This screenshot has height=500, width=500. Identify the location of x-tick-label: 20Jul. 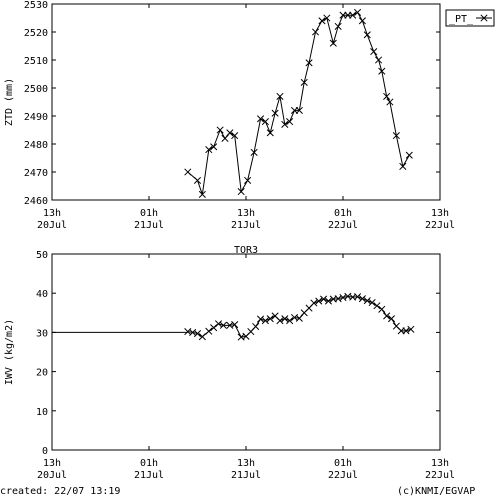
(52, 475).